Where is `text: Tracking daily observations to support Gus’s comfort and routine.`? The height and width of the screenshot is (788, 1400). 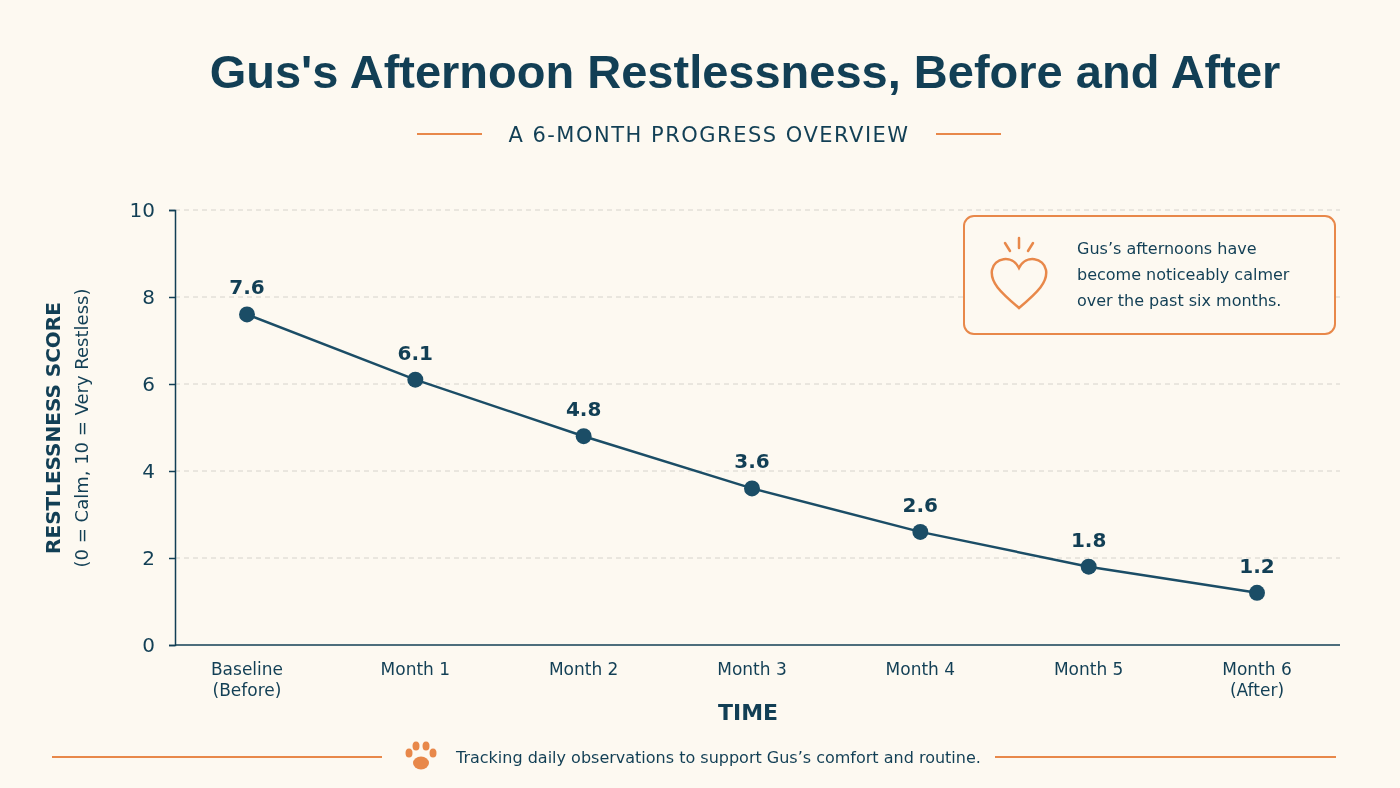 text: Tracking daily observations to support Gus’s comfort and routine. is located at coordinates (718, 757).